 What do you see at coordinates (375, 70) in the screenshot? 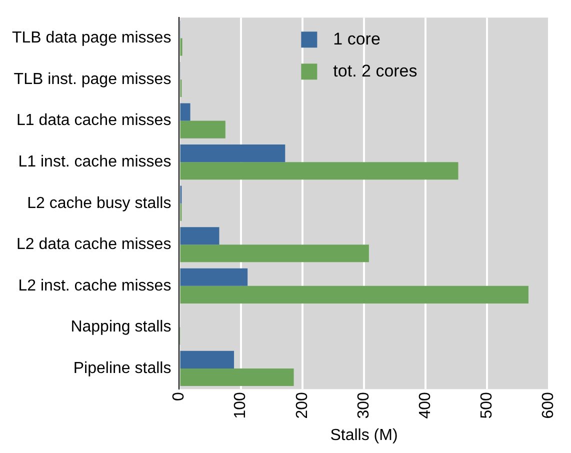
I see `legend-label: tot. 2 cores` at bounding box center [375, 70].